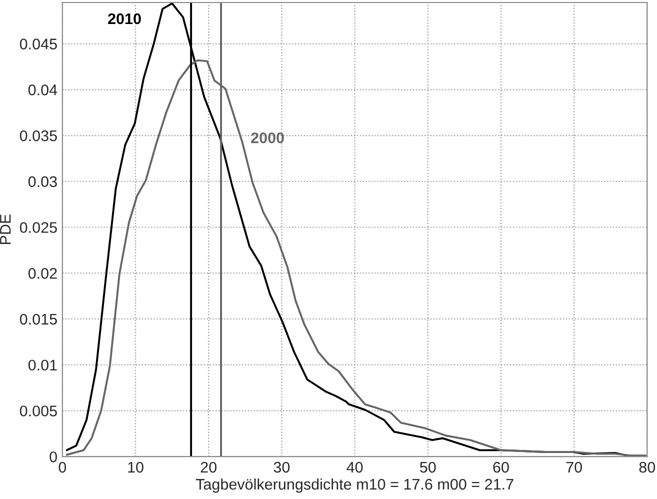  Describe the element at coordinates (136, 467) in the screenshot. I see `x-tick-label: 10` at that location.